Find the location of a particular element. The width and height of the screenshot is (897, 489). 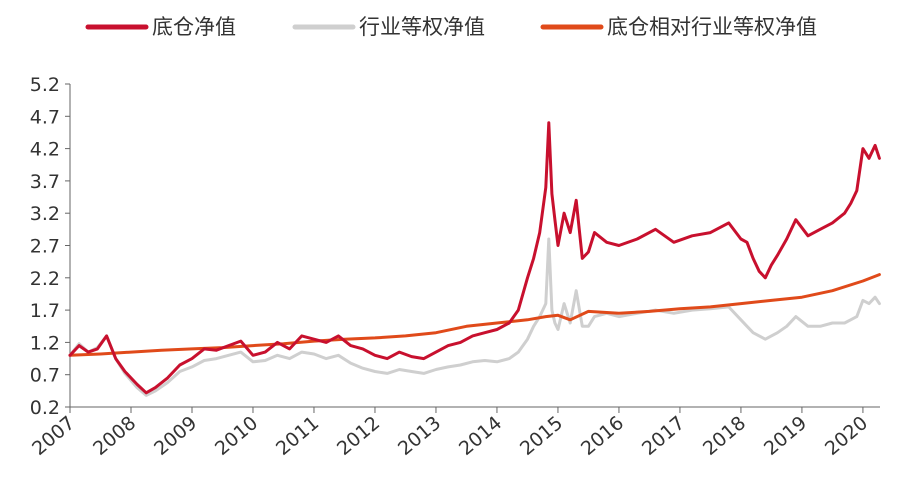

y-tick-label: 4.7 is located at coordinates (45, 117).